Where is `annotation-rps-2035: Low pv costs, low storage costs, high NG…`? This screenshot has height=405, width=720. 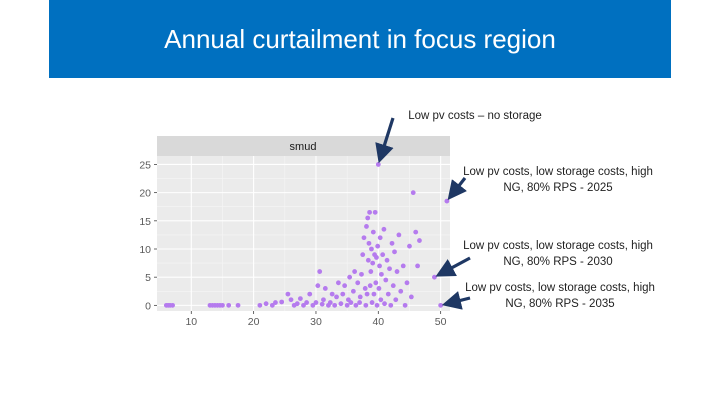 annotation-rps-2035: Low pv costs, low storage costs, high NG… is located at coordinates (560, 296).